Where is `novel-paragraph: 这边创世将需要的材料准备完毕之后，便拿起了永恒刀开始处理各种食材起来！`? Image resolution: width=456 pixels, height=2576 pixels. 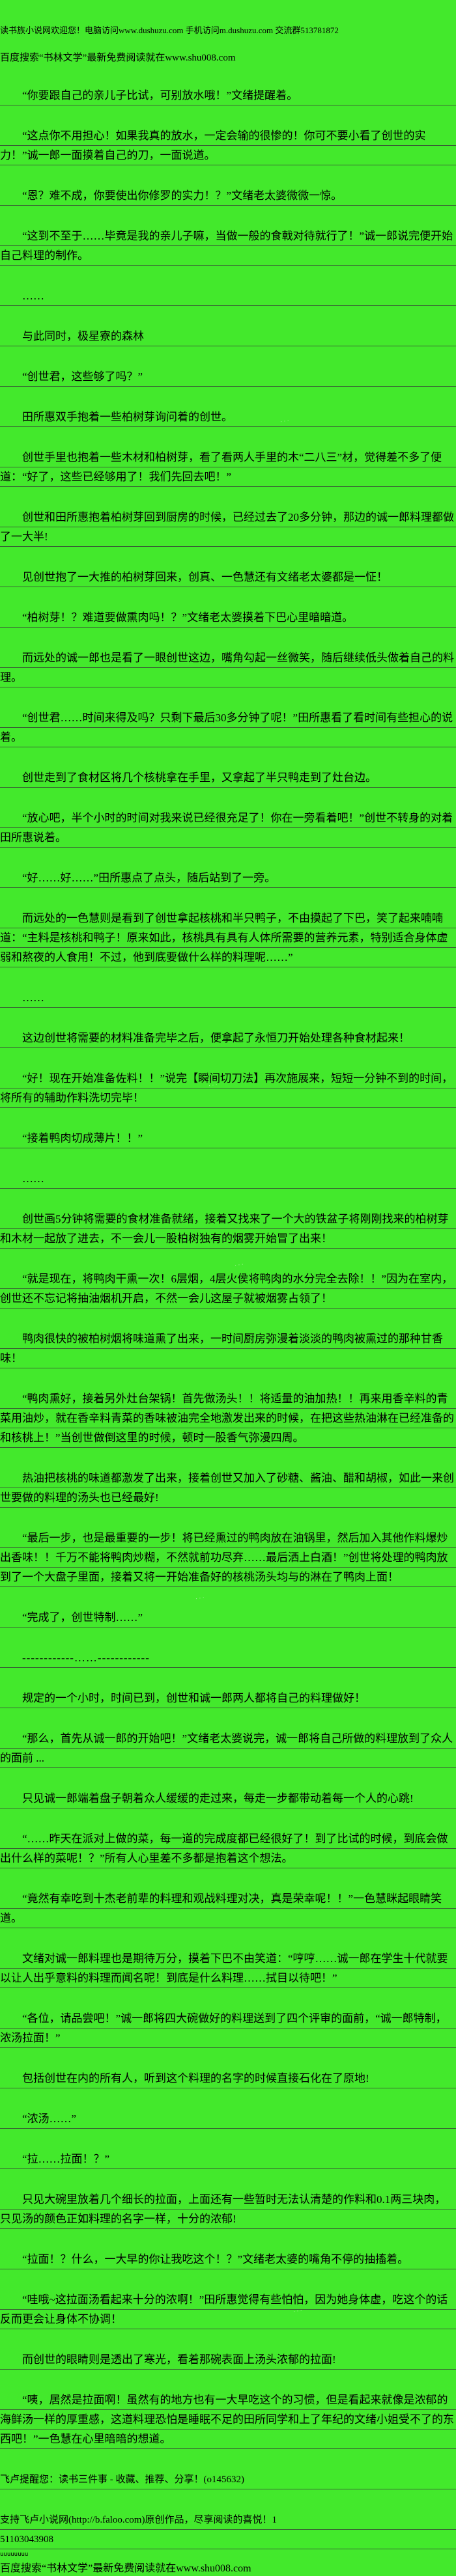
novel-paragraph: 这边创世将需要的材料准备完毕之后，便拿起了永恒刀开始处理各种食材起来！ is located at coordinates (228, 1038).